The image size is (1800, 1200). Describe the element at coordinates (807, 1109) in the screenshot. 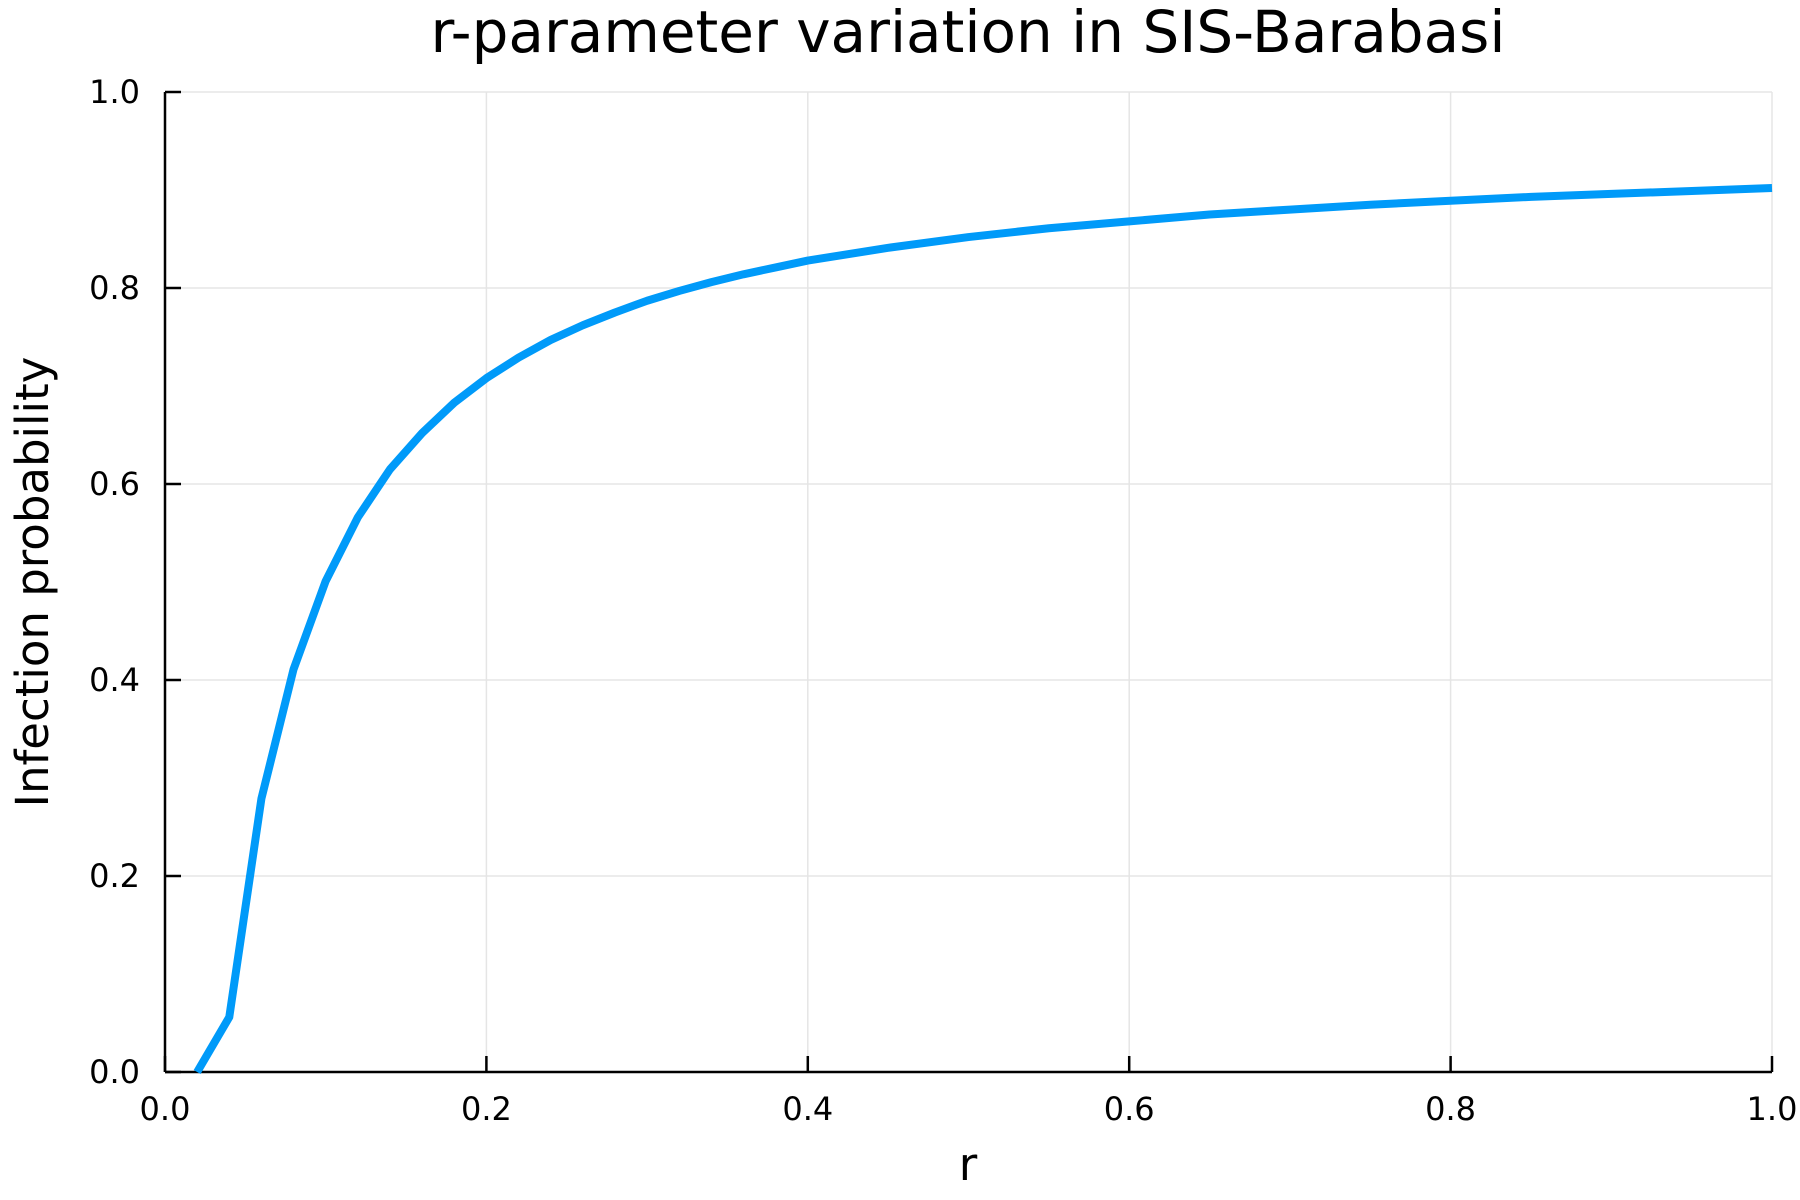

I see `x-tick-label: 0.4` at that location.